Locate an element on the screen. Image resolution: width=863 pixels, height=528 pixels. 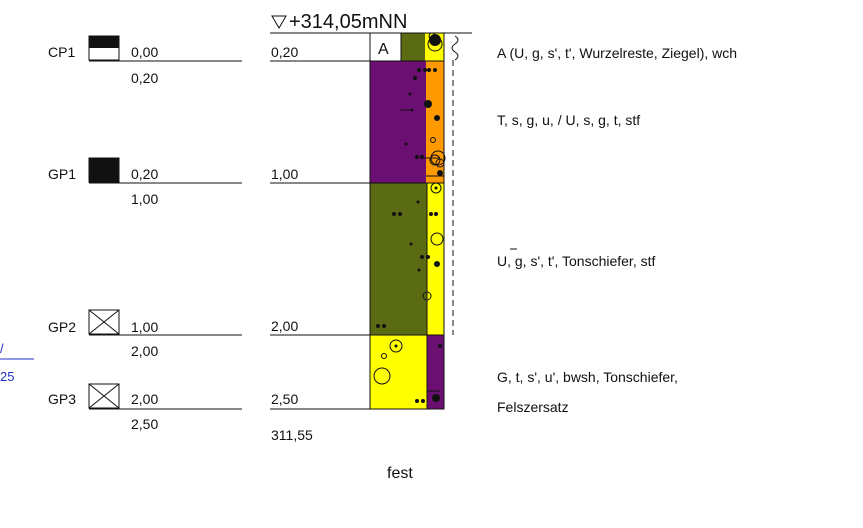
layer-u is located at coordinates (407, 258).